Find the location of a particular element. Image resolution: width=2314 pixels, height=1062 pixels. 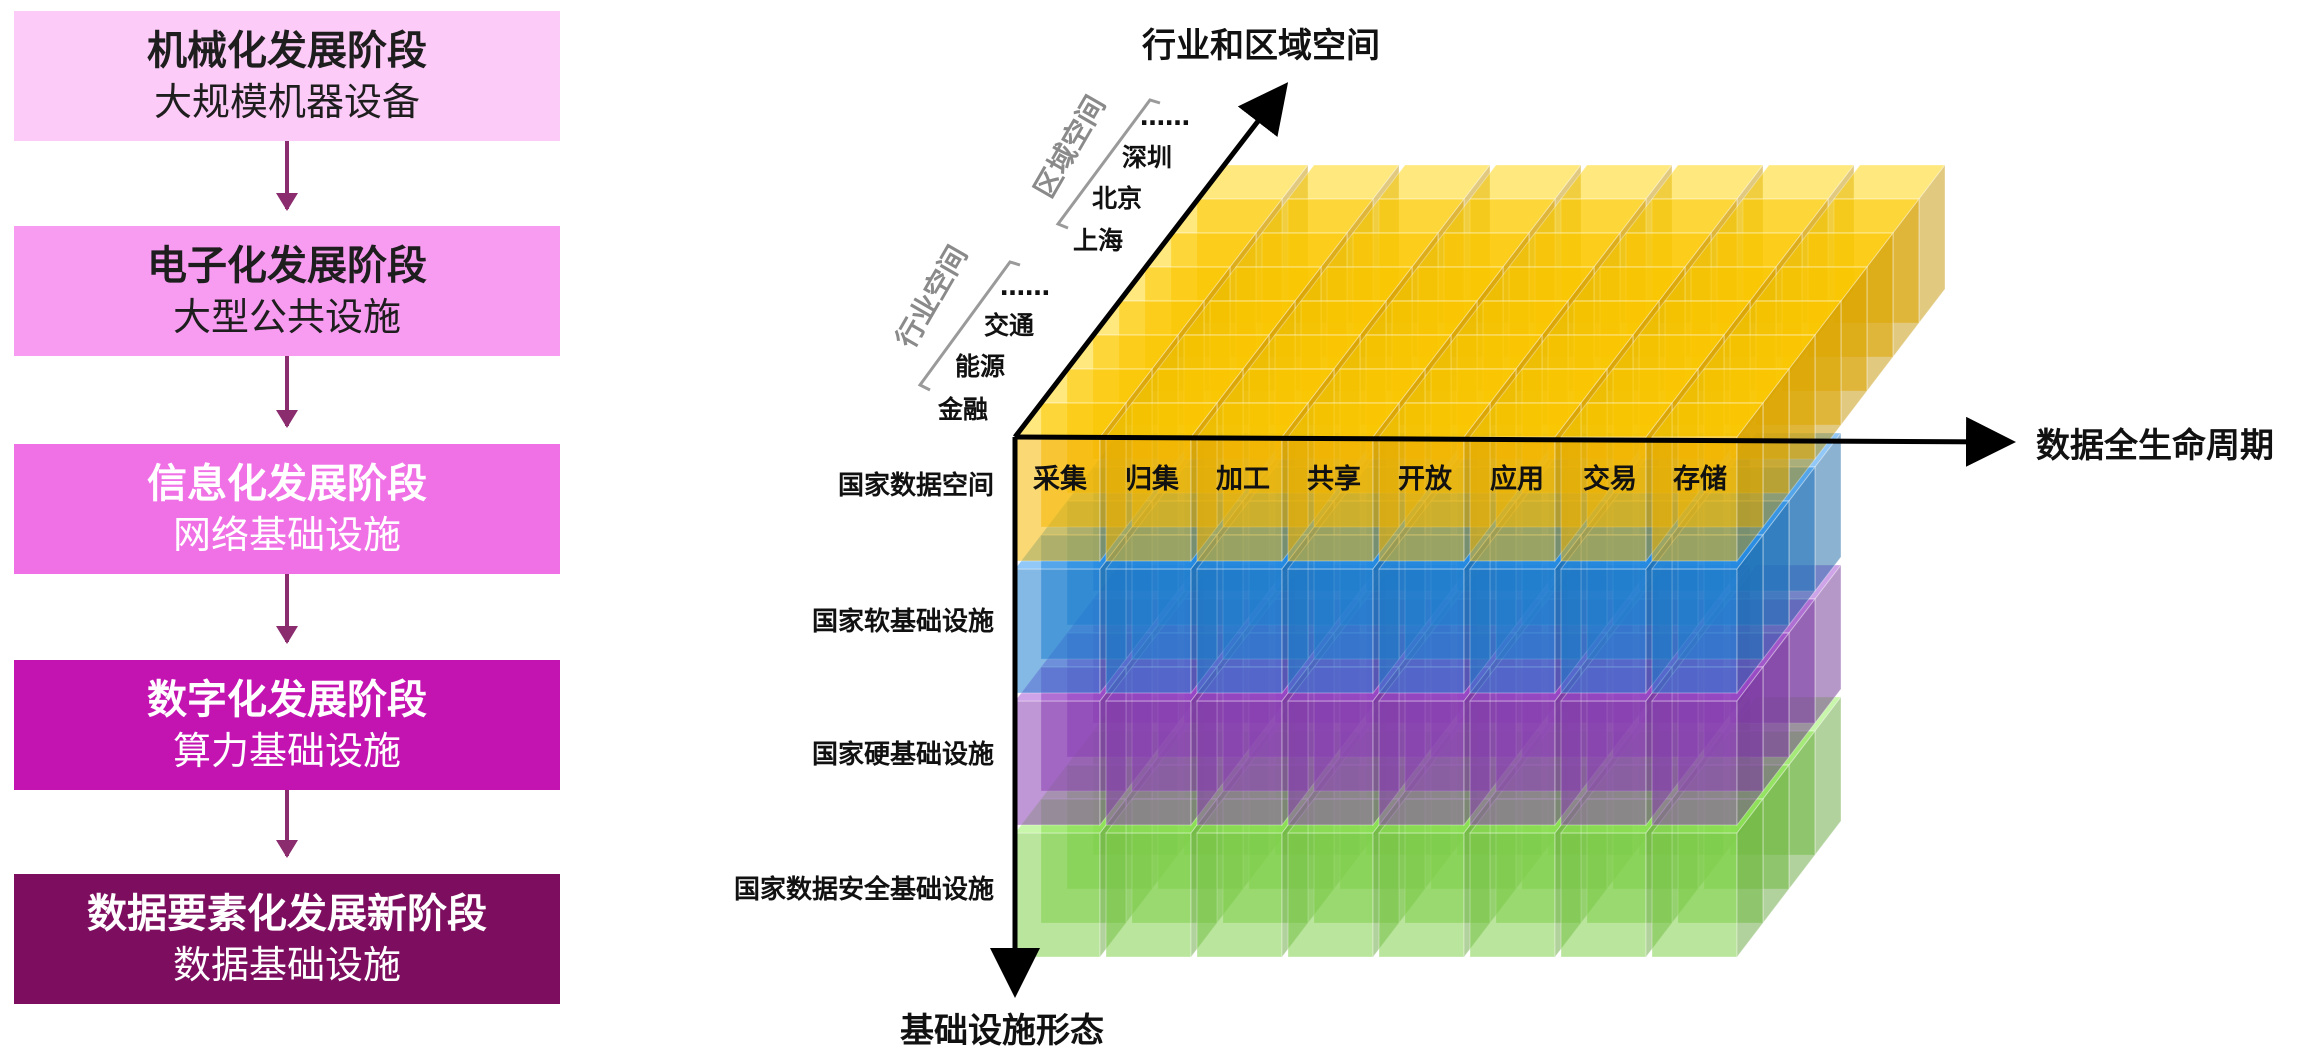

layer-label: 国家数据空间 is located at coordinates (916, 485).